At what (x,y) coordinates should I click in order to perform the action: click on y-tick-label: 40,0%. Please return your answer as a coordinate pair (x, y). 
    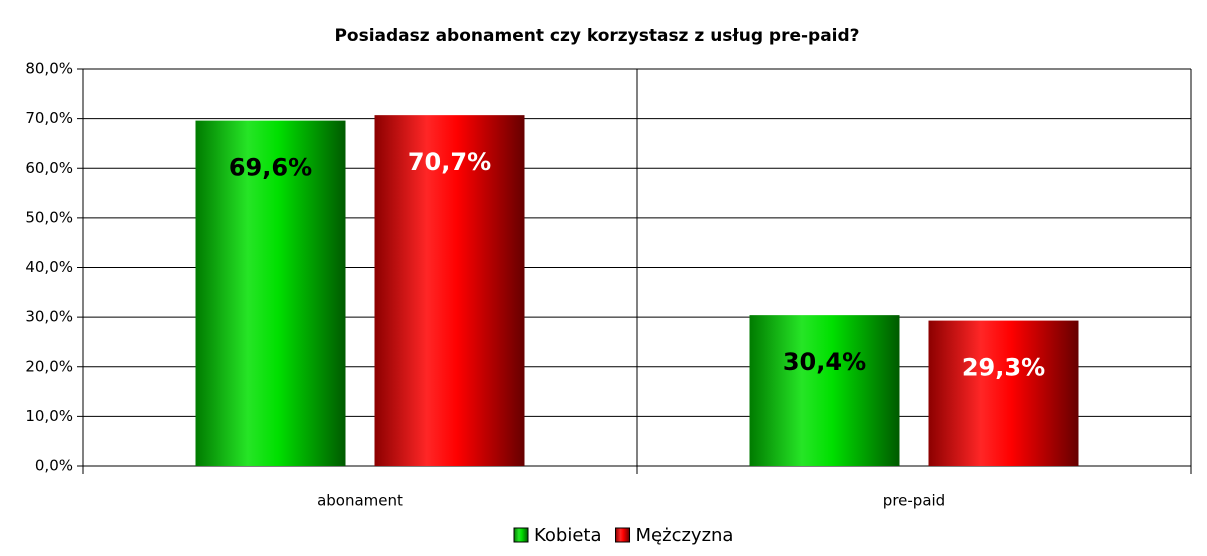
    Looking at the image, I should click on (49, 267).